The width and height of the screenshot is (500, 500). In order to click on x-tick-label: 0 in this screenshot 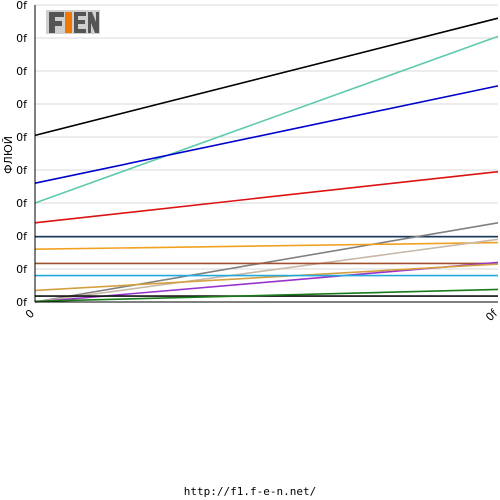, I will do `click(30, 314)`.